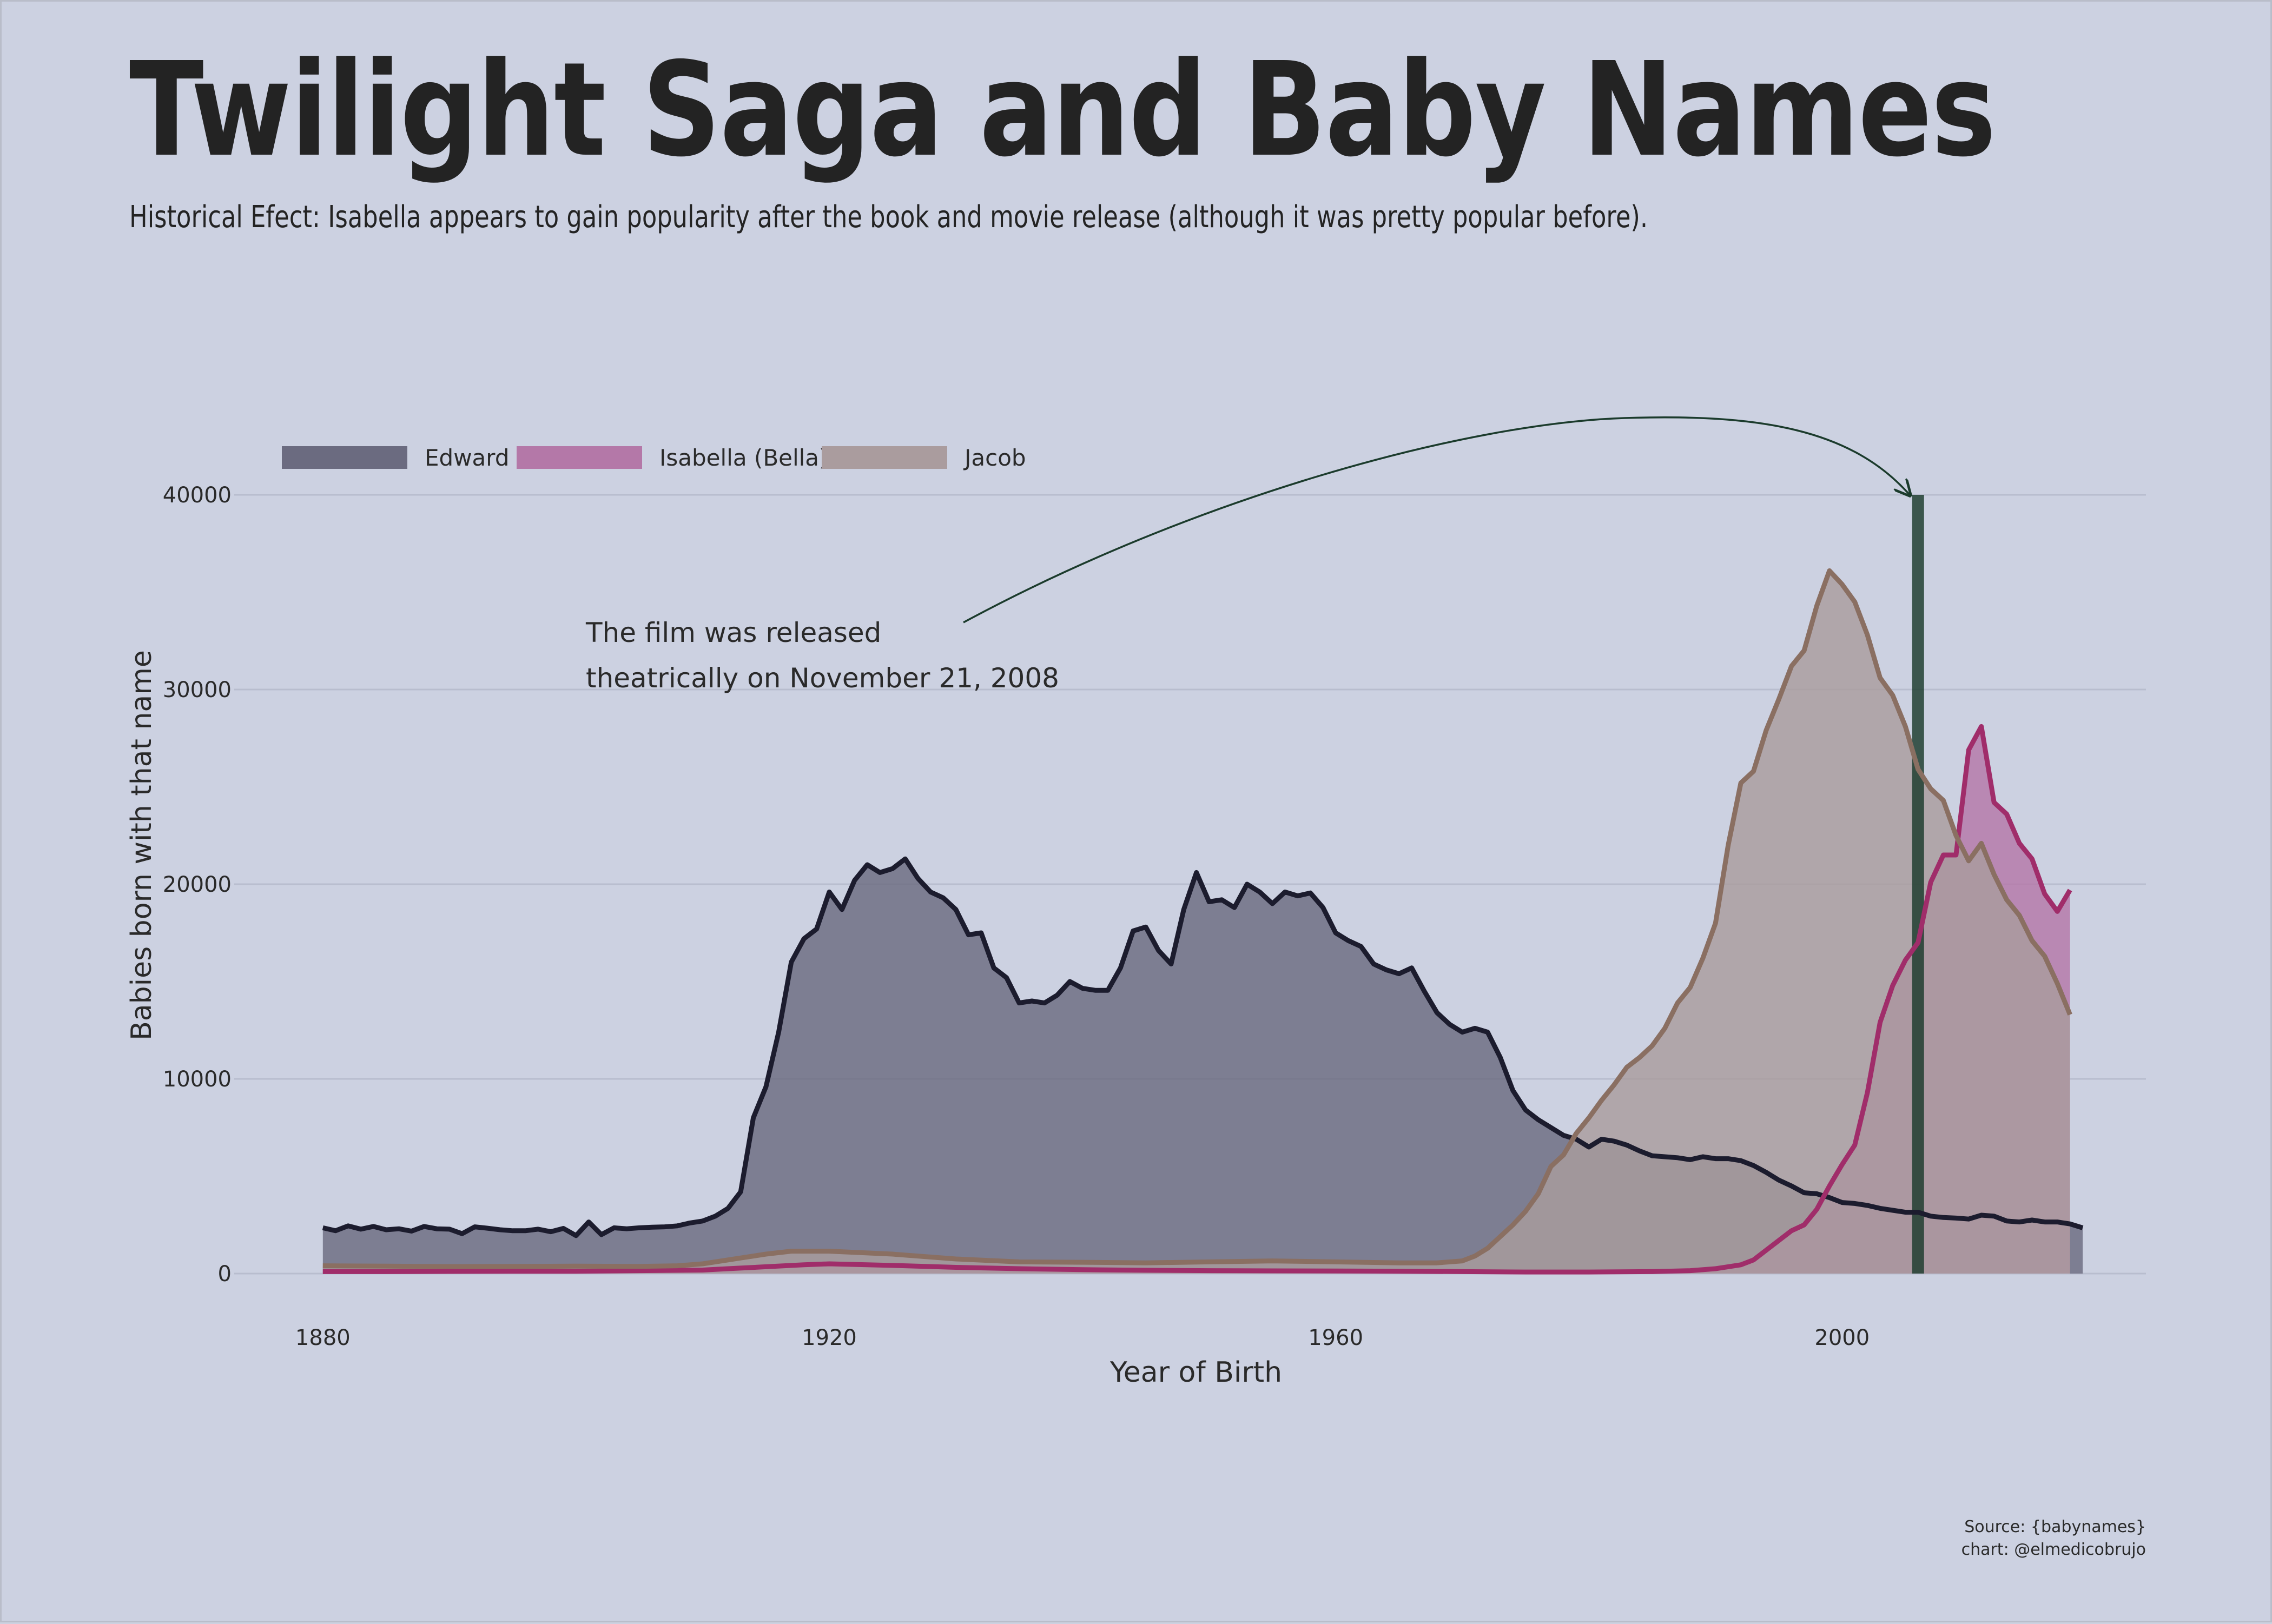 The width and height of the screenshot is (2272, 1624). Describe the element at coordinates (198, 495) in the screenshot. I see `y-tick-label: 40000` at that location.